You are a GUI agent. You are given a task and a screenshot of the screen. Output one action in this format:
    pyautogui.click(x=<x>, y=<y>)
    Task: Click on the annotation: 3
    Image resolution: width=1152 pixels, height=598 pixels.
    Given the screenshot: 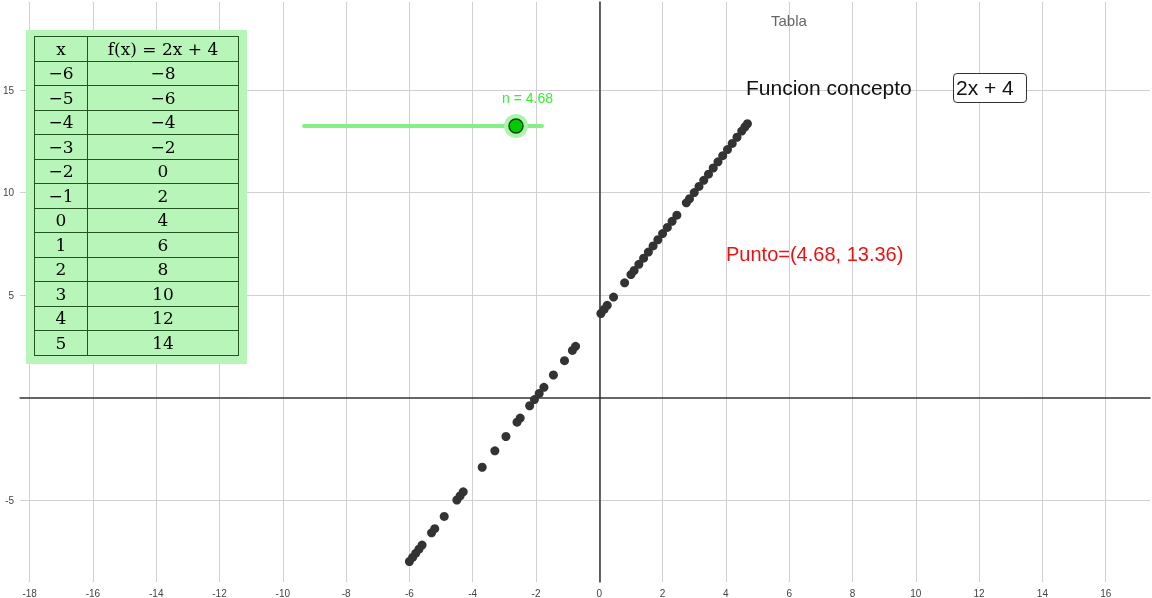 What is the action you would take?
    pyautogui.click(x=61, y=293)
    